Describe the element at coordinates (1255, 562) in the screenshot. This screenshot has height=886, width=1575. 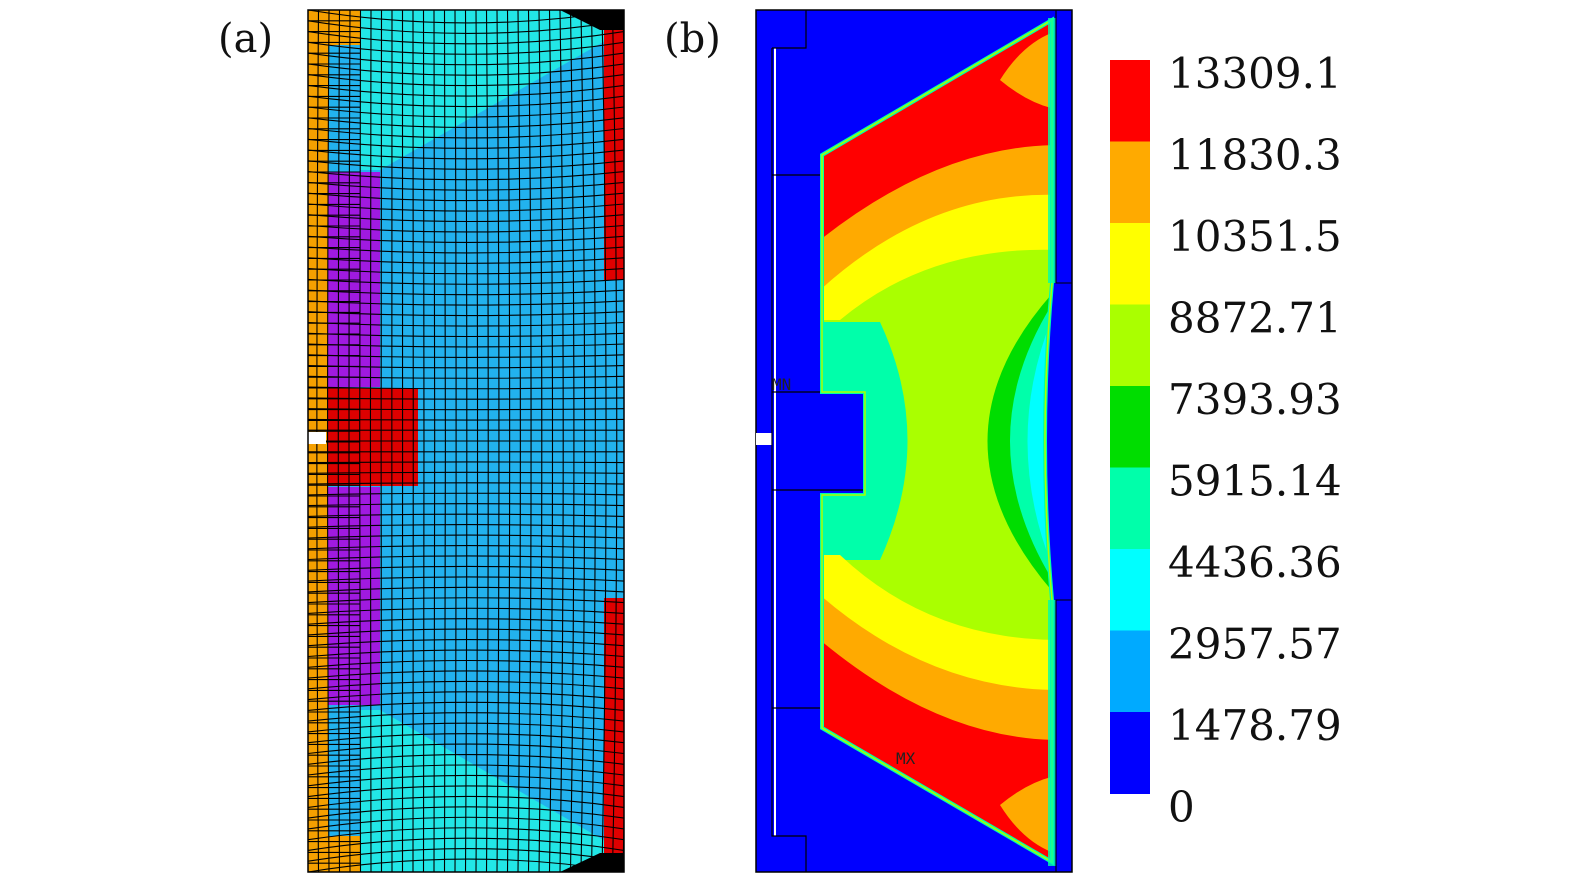
I see `legend-value: 4436.36` at that location.